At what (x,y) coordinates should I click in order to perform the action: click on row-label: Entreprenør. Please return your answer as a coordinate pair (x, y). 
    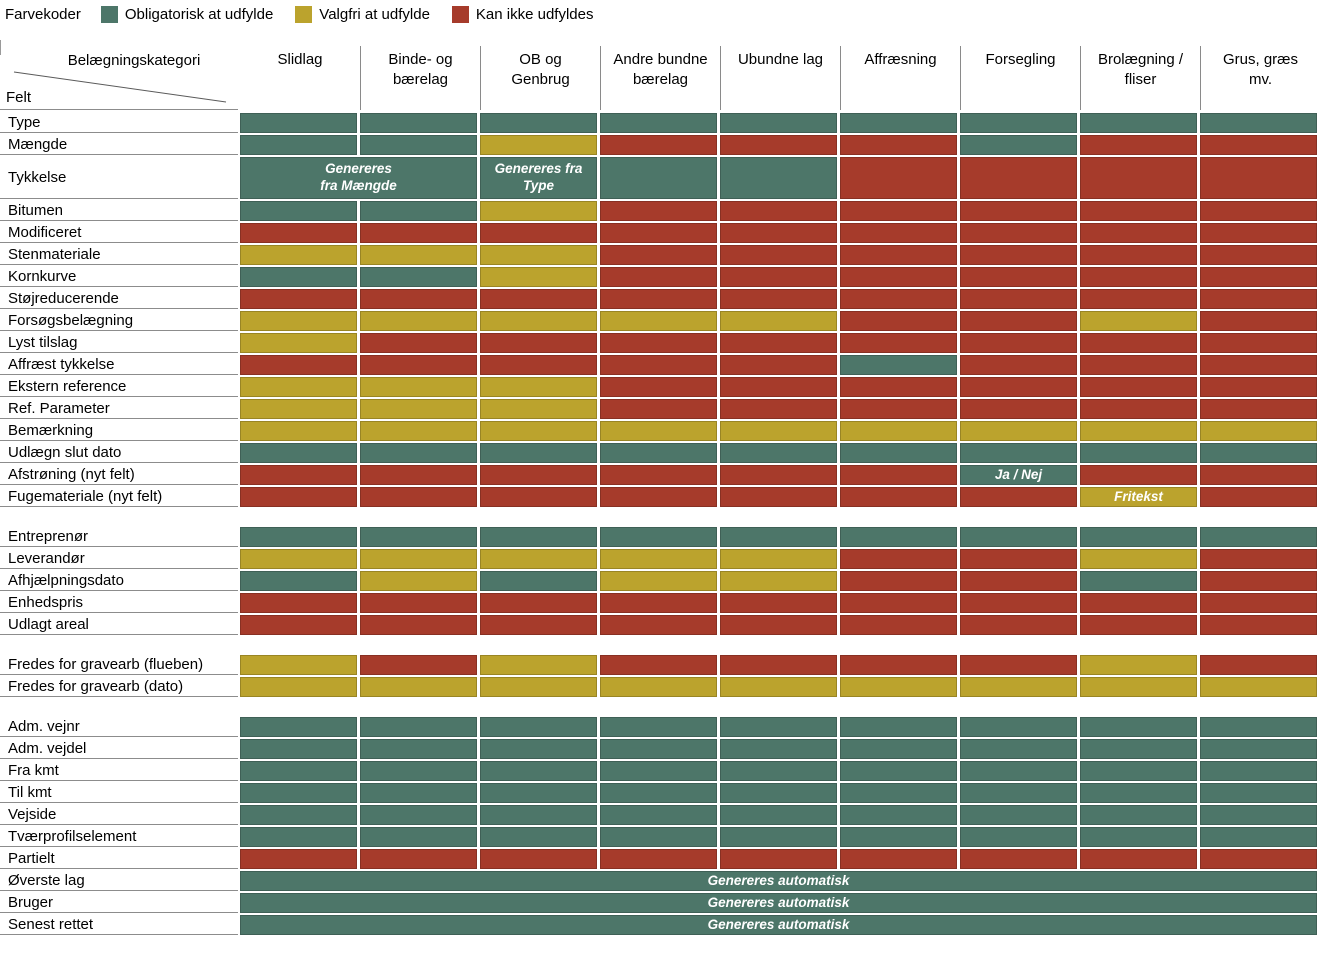
    Looking at the image, I should click on (119, 537).